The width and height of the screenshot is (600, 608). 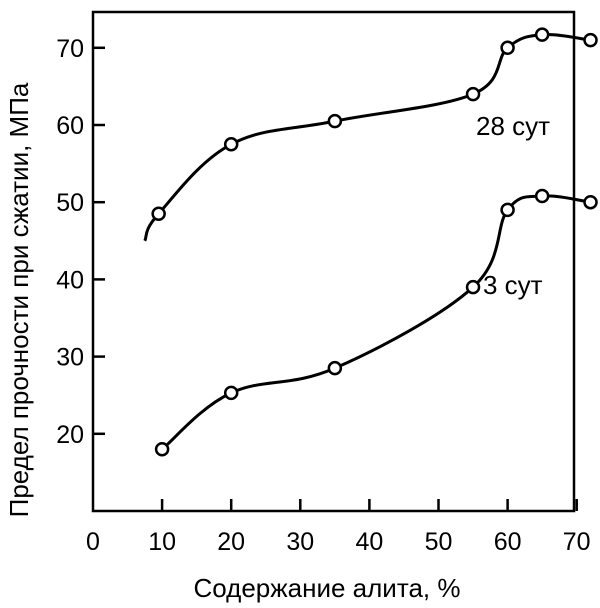 I want to click on y-tick-label: 60, so click(x=70, y=126).